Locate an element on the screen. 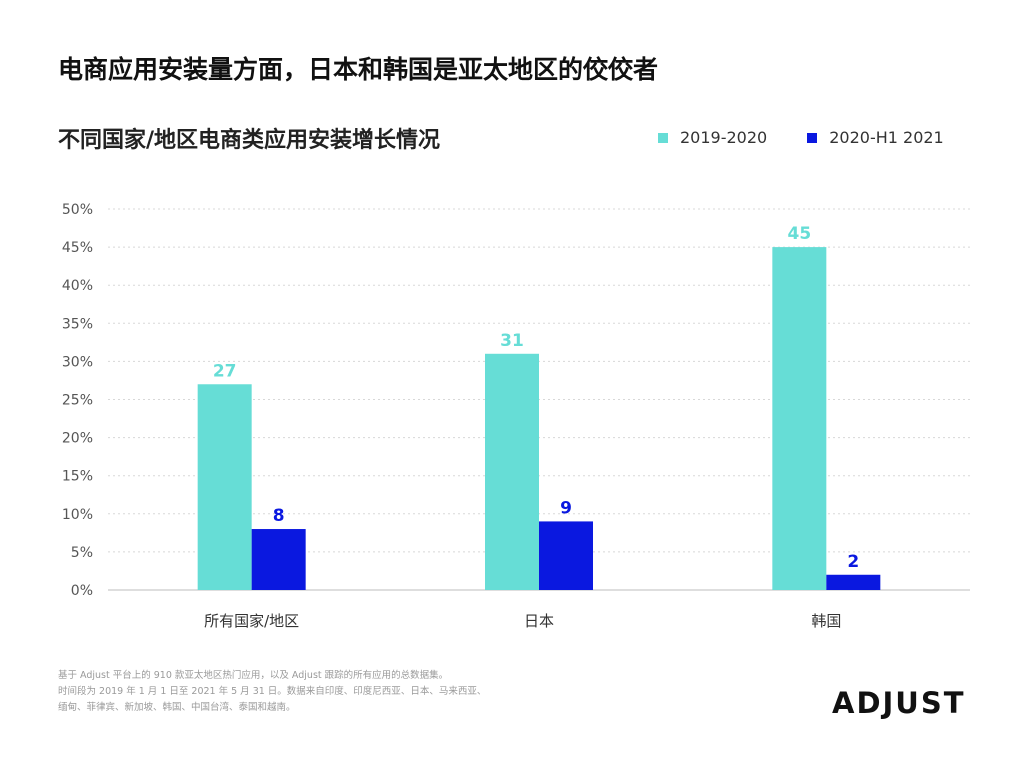 The width and height of the screenshot is (1024, 771). legend-item-series-2: 2020-H1 2021 is located at coordinates (875, 137).